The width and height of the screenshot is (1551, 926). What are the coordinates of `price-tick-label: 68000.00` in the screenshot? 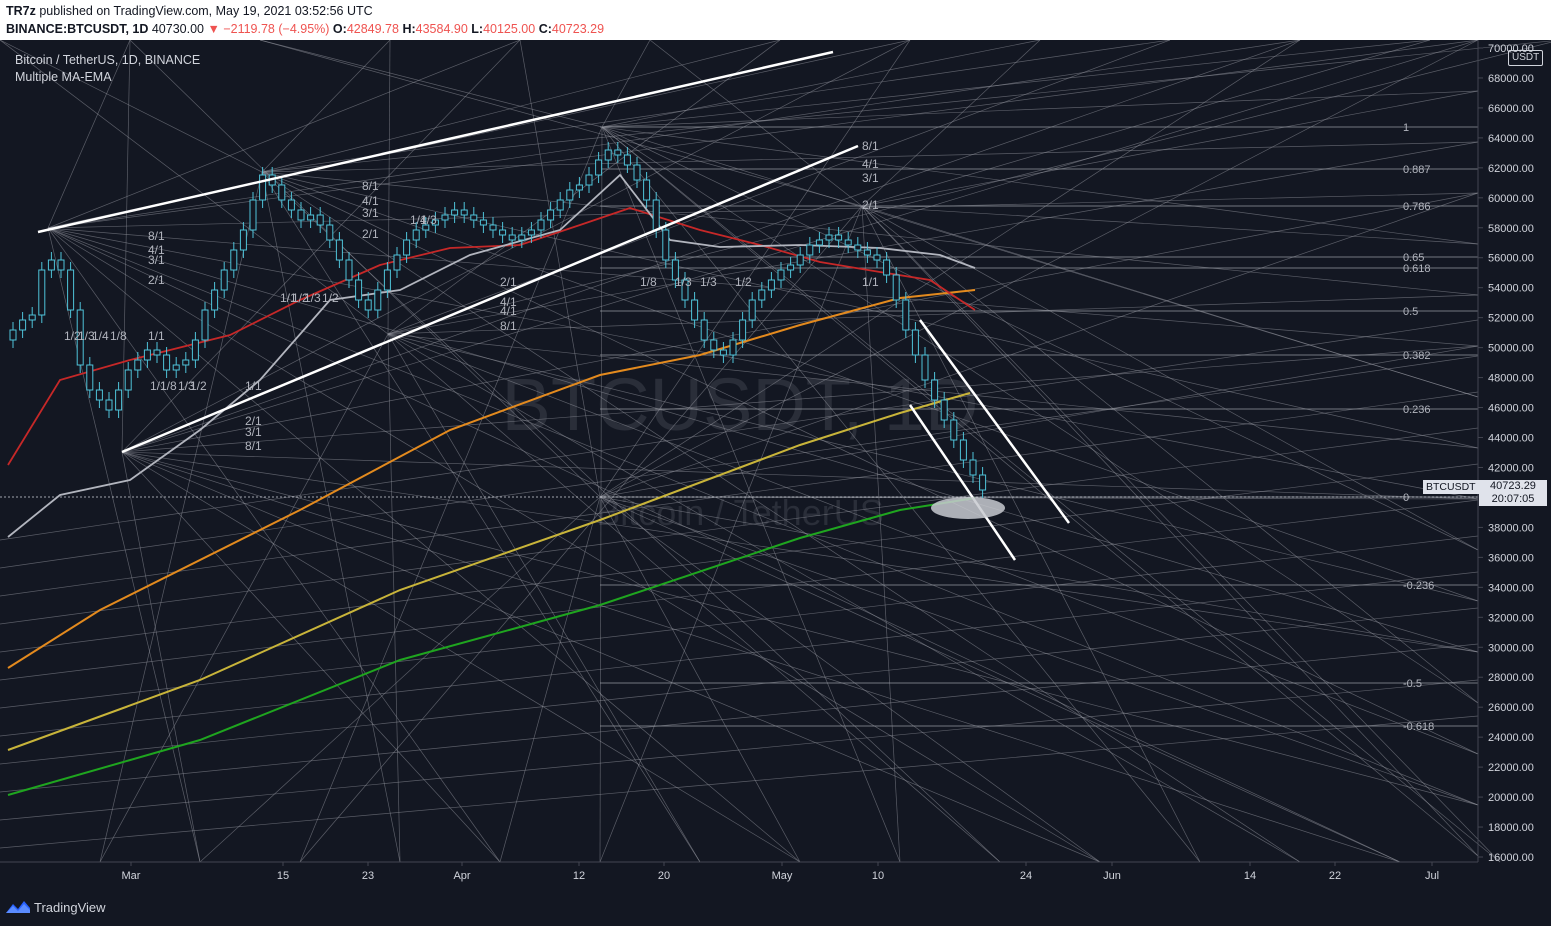 It's located at (1511, 79).